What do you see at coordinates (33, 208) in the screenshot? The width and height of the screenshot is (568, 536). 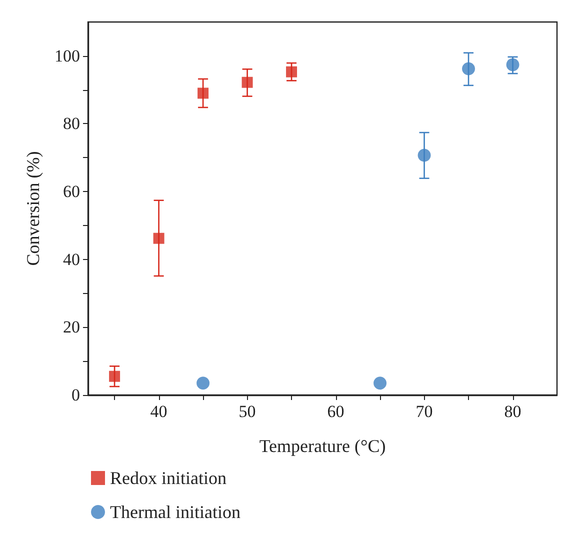 I see `y-axis-title: Conversion (%)` at bounding box center [33, 208].